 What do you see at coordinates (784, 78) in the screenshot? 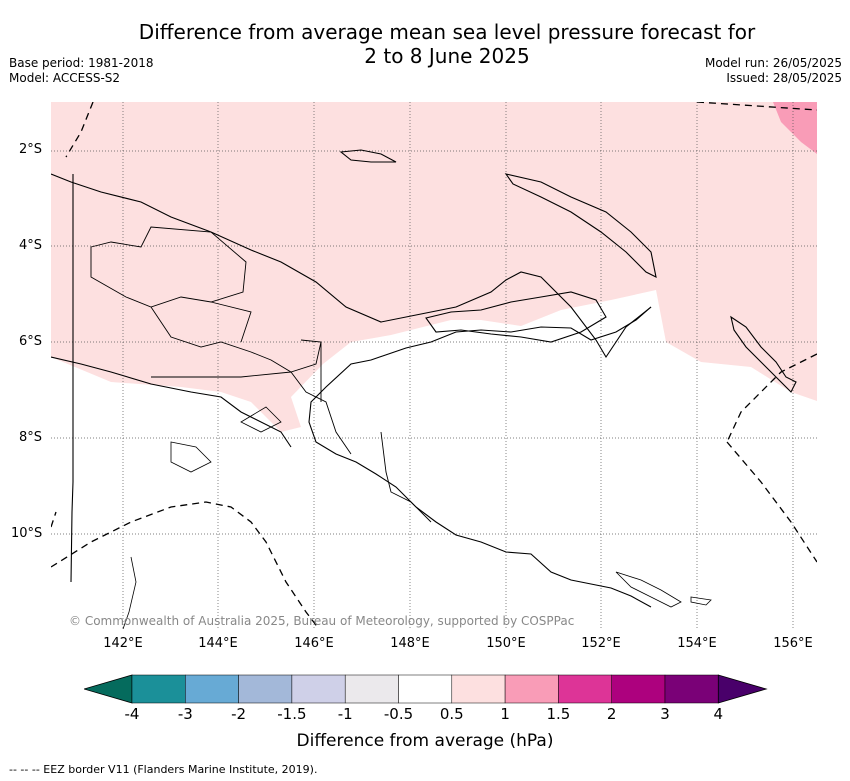
I see `issued-date: Issued: 28/05/2025` at bounding box center [784, 78].